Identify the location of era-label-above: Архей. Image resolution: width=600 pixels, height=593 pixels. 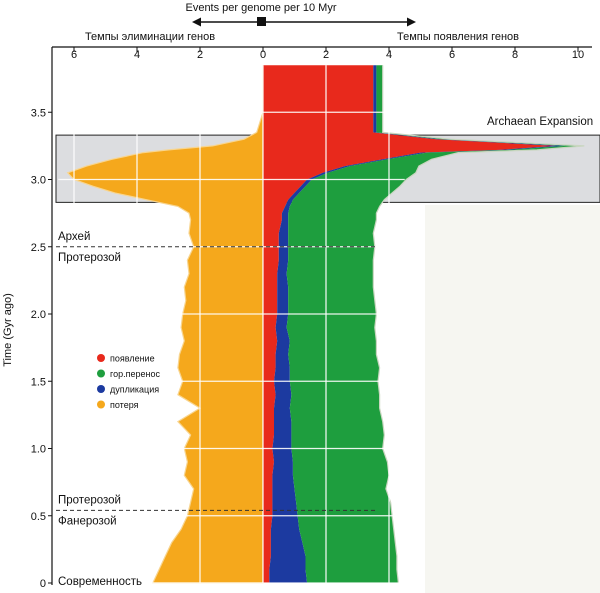
(74, 237).